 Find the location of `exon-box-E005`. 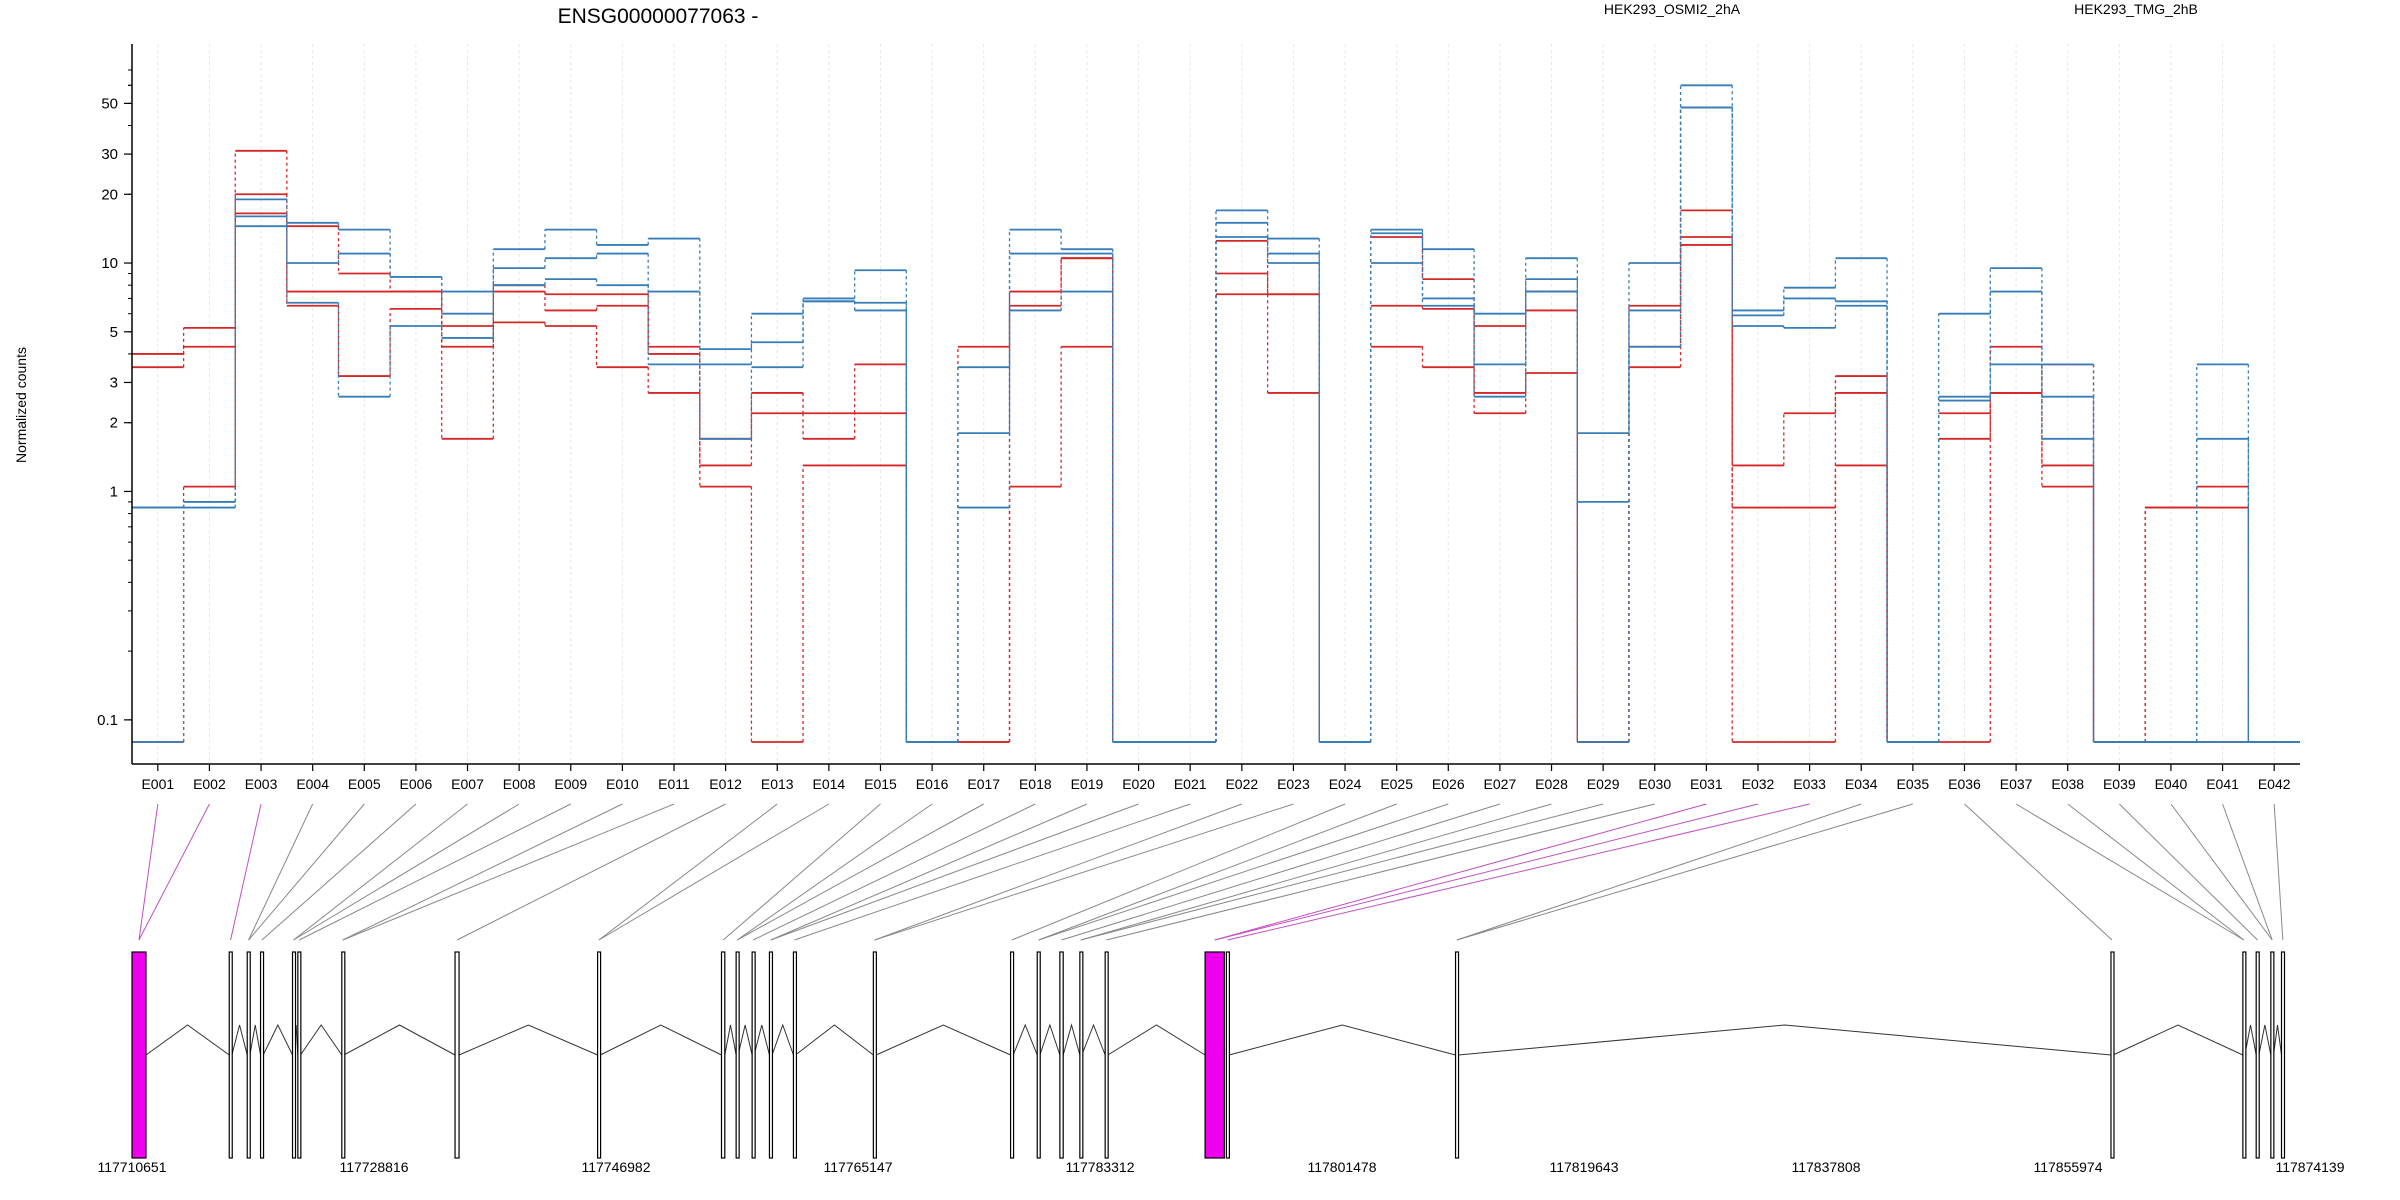

exon-box-E005 is located at coordinates (294, 1055).